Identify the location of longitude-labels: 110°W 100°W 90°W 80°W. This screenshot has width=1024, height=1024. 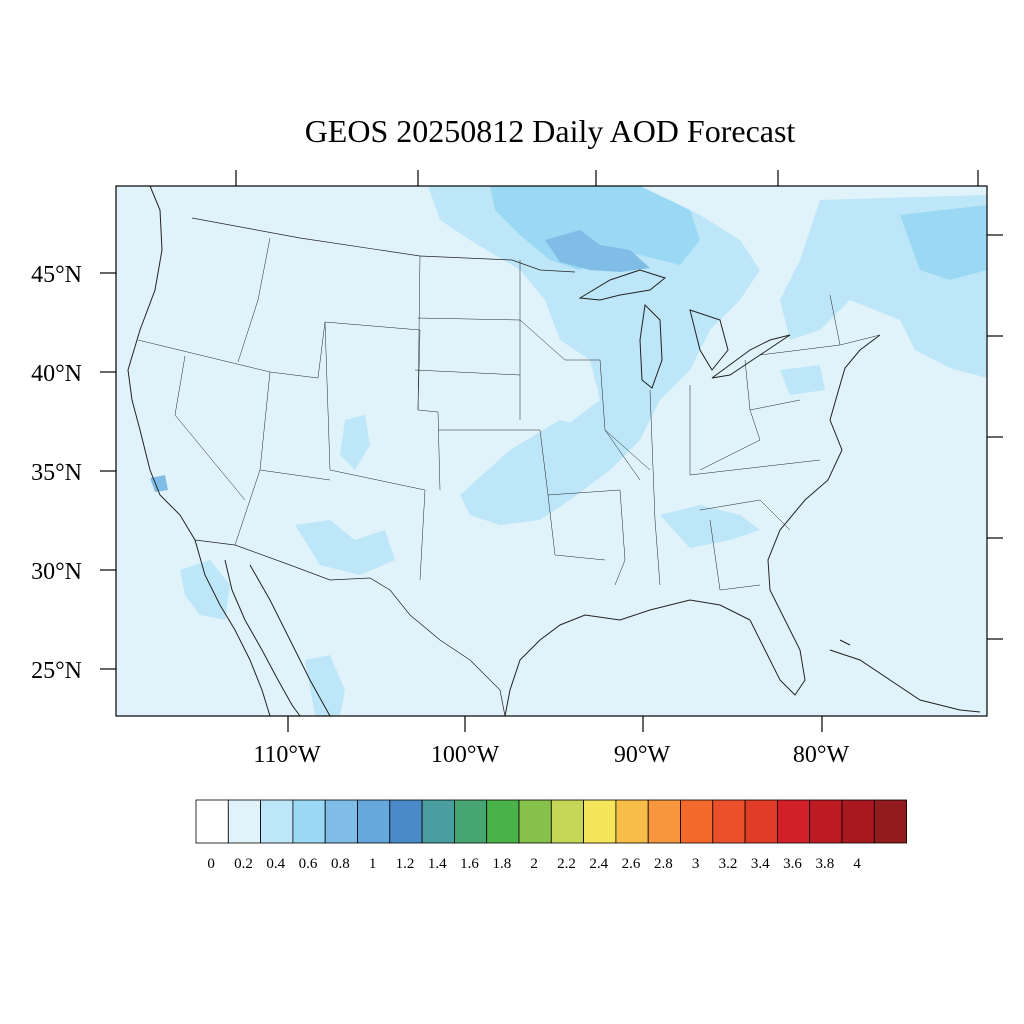
(551, 755).